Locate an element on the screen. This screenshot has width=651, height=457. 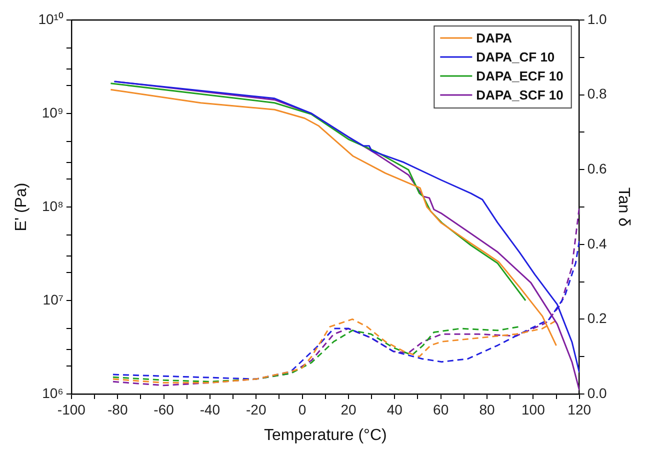
legend-label: DAPA_CF 10 is located at coordinates (515, 57).